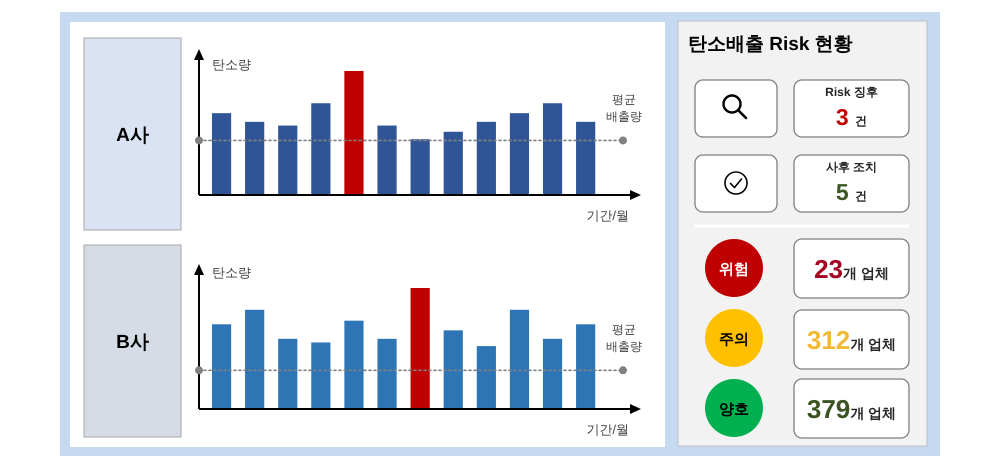 This screenshot has height=474, width=1000. I want to click on text: 양호, so click(734, 409).